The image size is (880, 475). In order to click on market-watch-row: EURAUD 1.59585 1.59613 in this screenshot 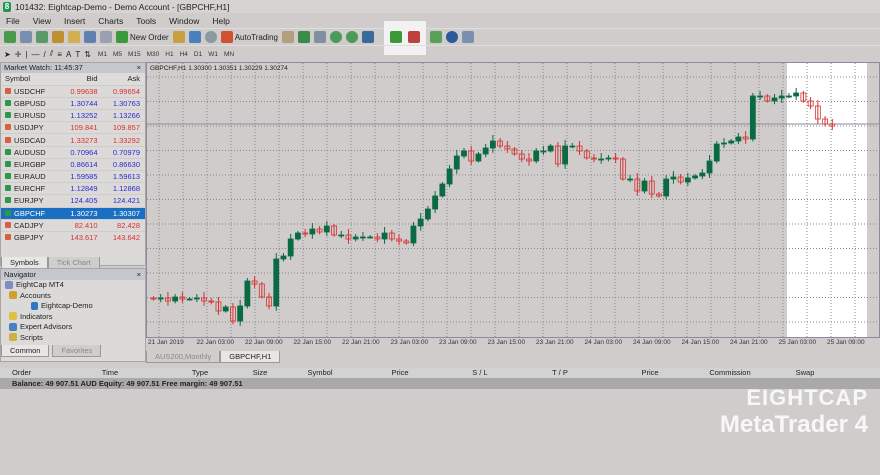, I will do `click(73, 177)`.